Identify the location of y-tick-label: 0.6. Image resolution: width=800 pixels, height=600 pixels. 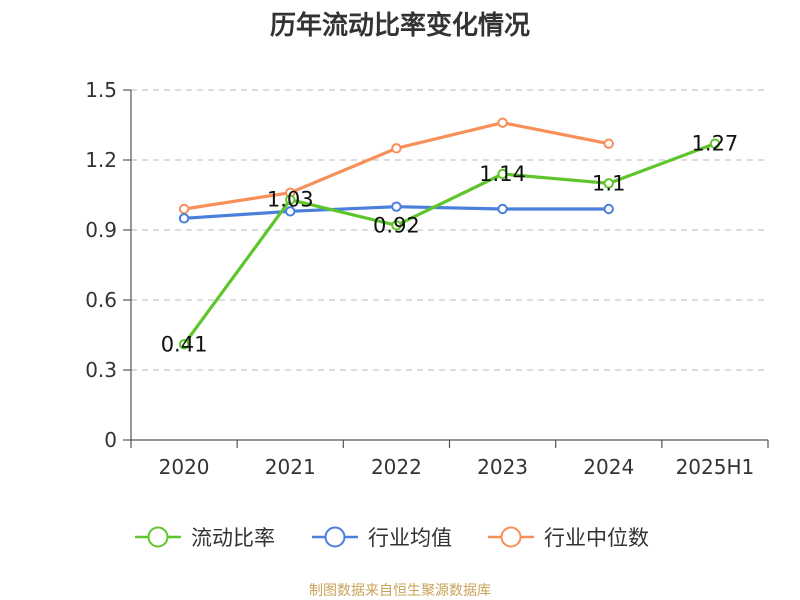
(101, 300).